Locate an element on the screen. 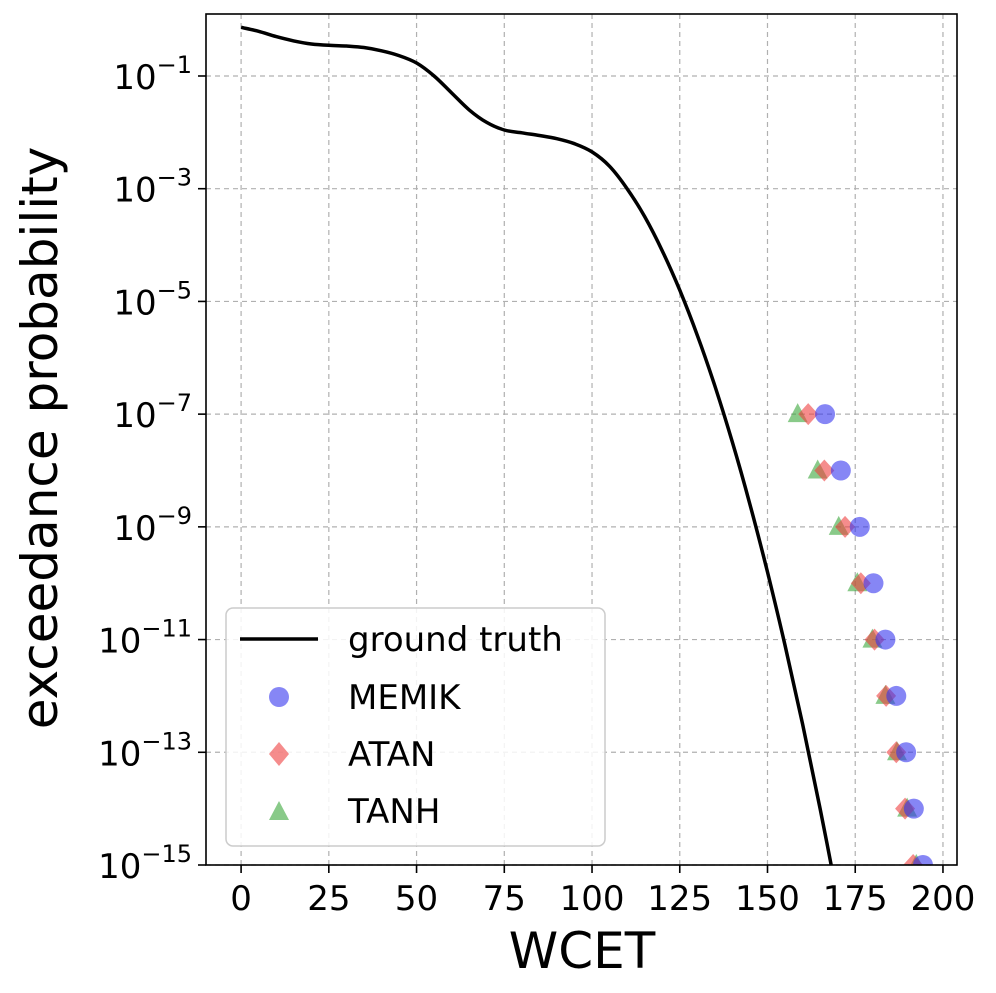 This screenshot has height=993, width=996. x-tick-label: 200 is located at coordinates (943, 899).